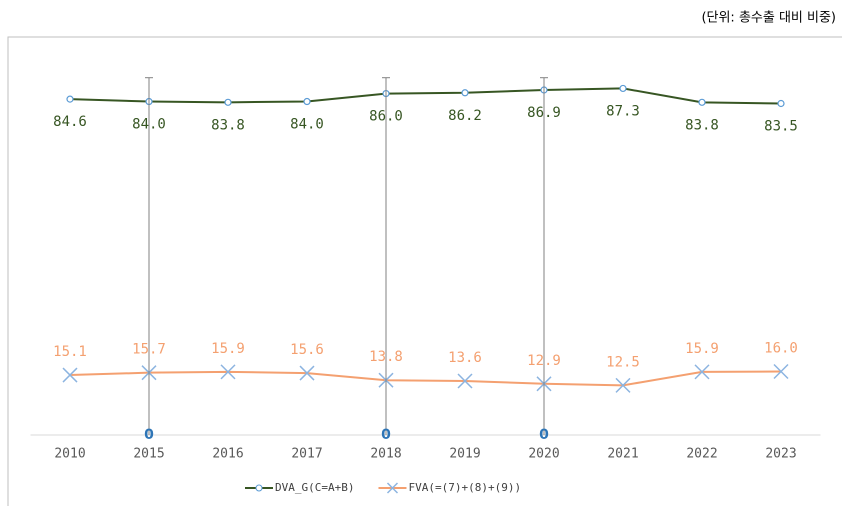 The width and height of the screenshot is (842, 506). What do you see at coordinates (781, 348) in the screenshot?
I see `data-label: 16.0` at bounding box center [781, 348].